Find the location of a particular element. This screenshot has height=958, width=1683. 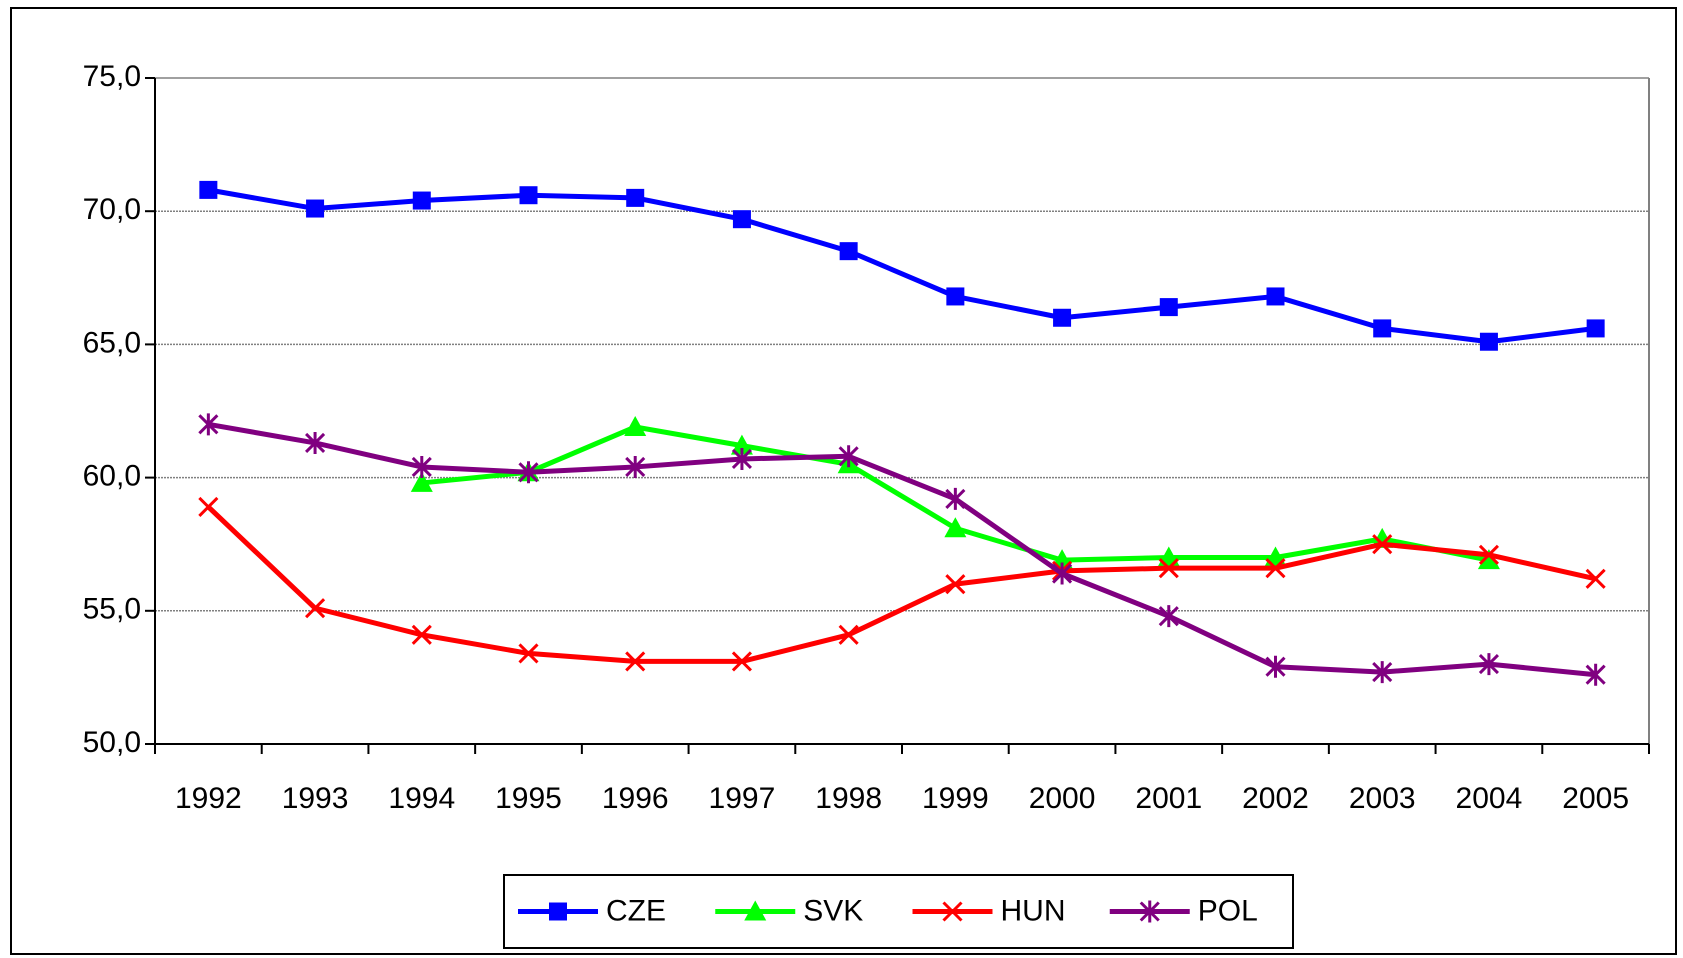

x-tick-label: 1993 is located at coordinates (315, 798).